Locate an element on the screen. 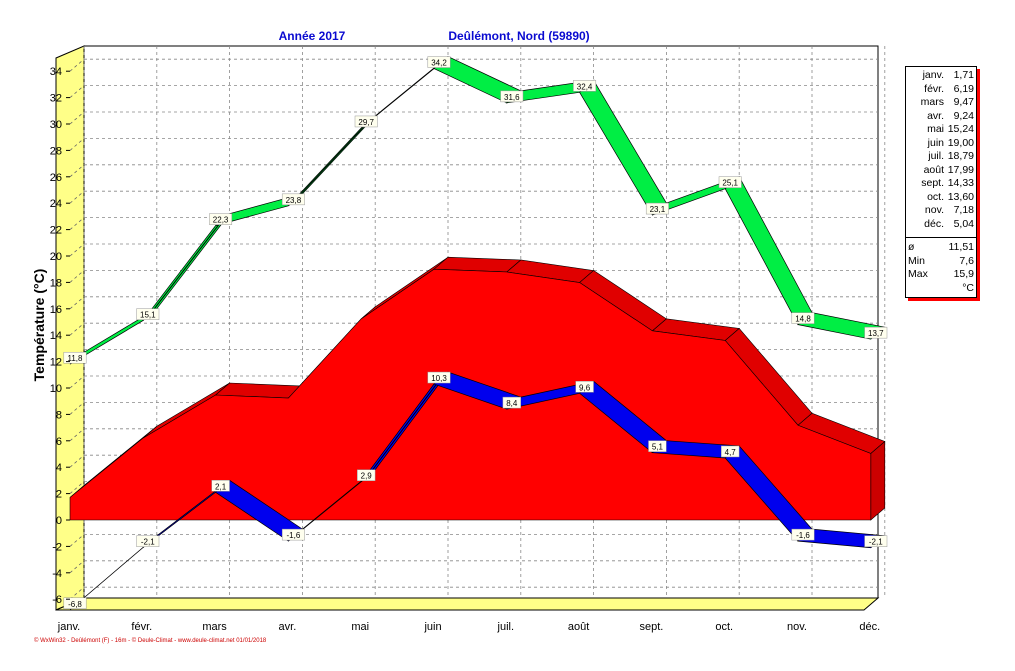  floor is located at coordinates (467, 604).